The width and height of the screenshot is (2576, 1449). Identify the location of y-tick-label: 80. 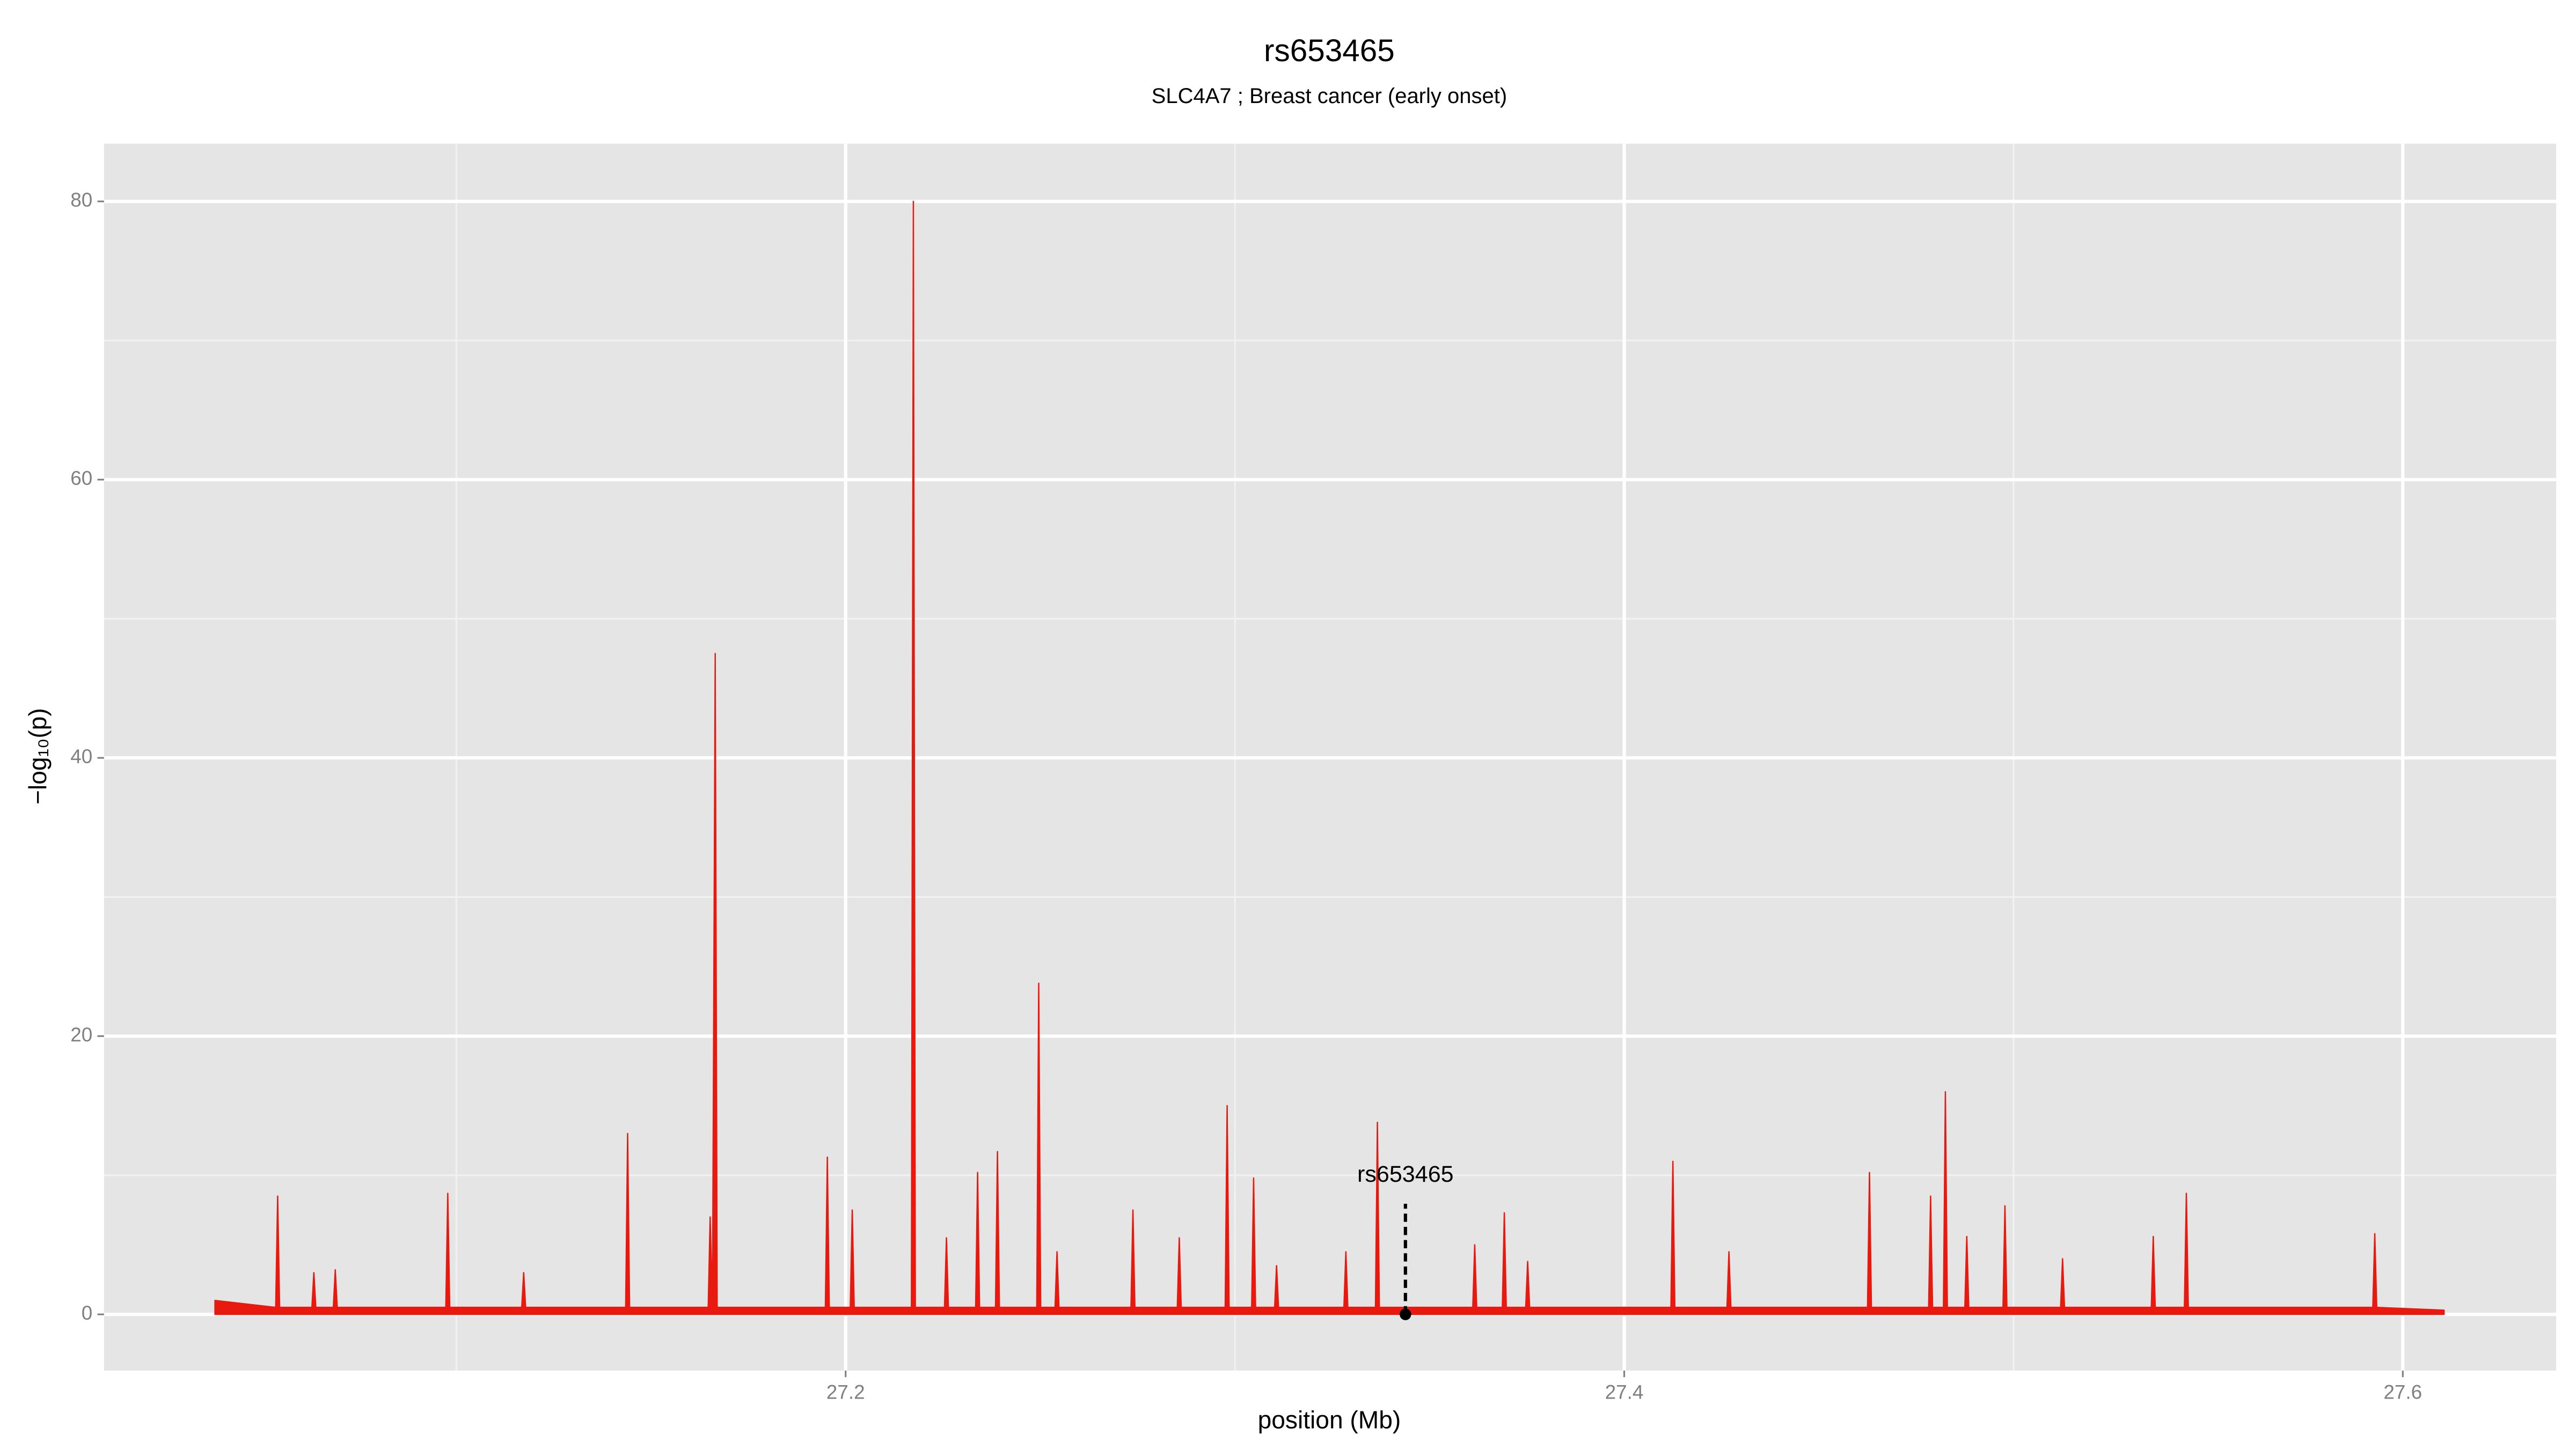
(81, 200).